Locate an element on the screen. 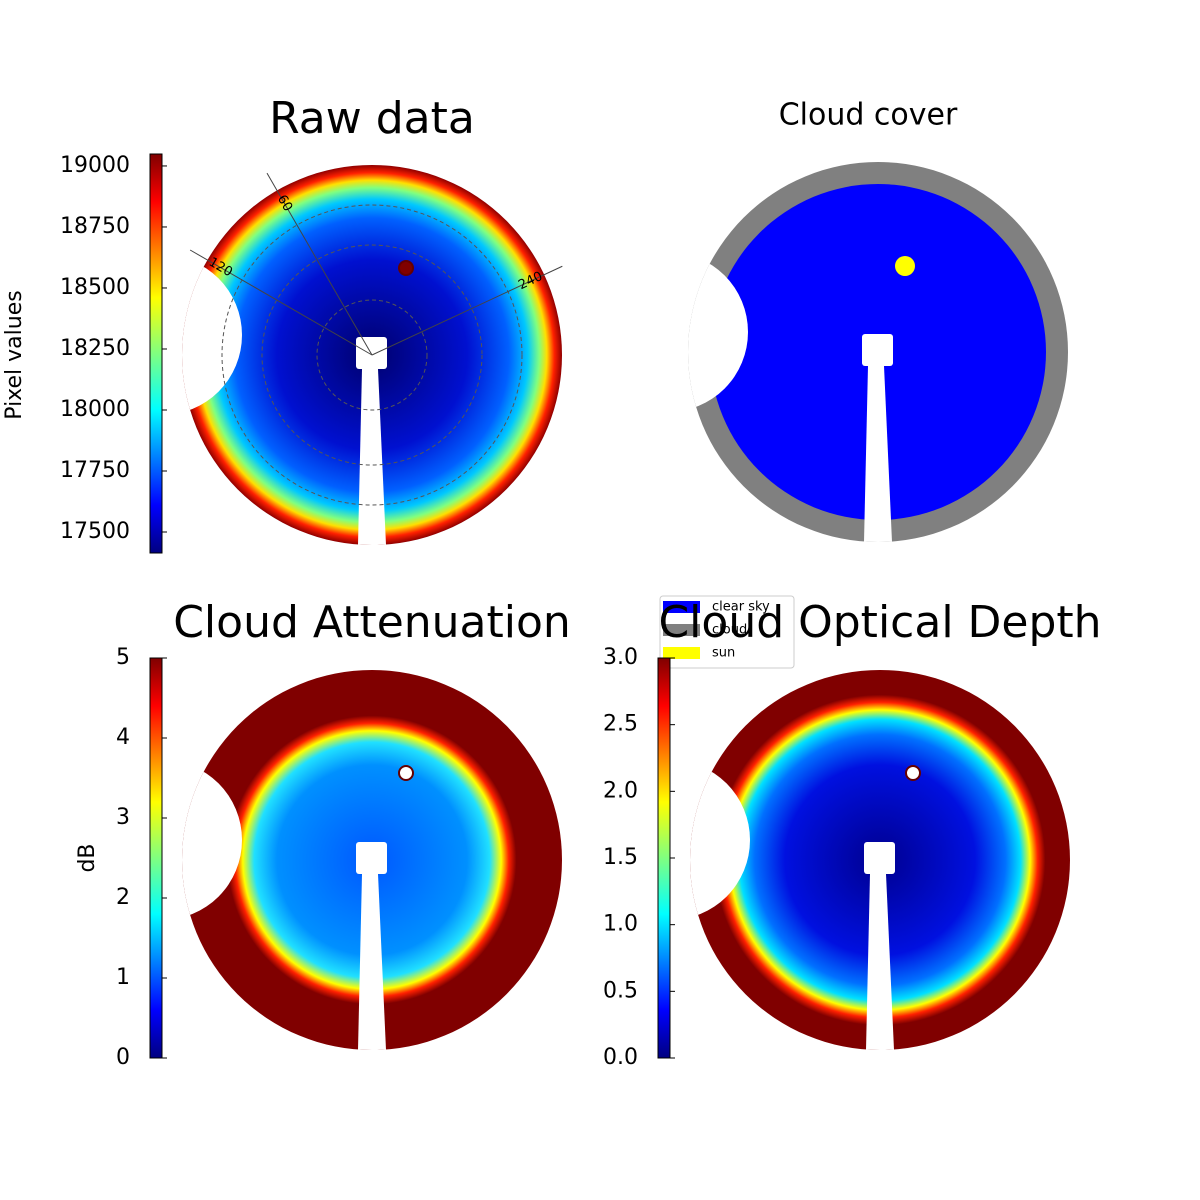 The image size is (1200, 1200). legend: clear sky cloud sun is located at coordinates (727, 632).